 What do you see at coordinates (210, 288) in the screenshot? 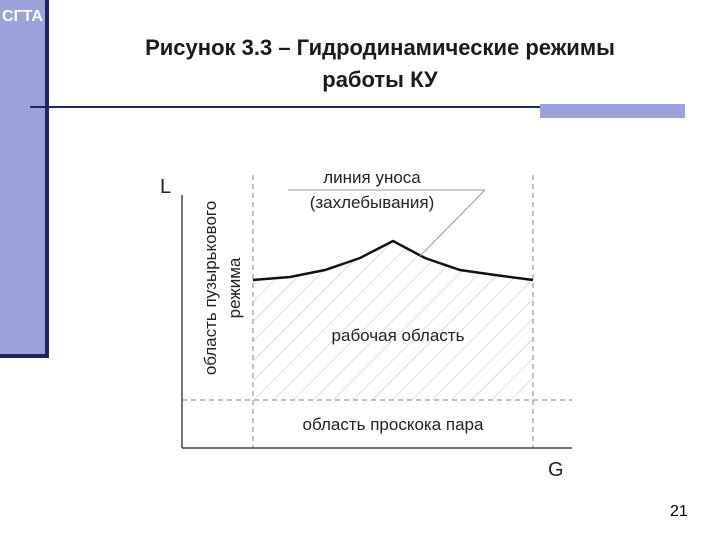
I see `bubble-region-label-1: область пузырькового` at bounding box center [210, 288].